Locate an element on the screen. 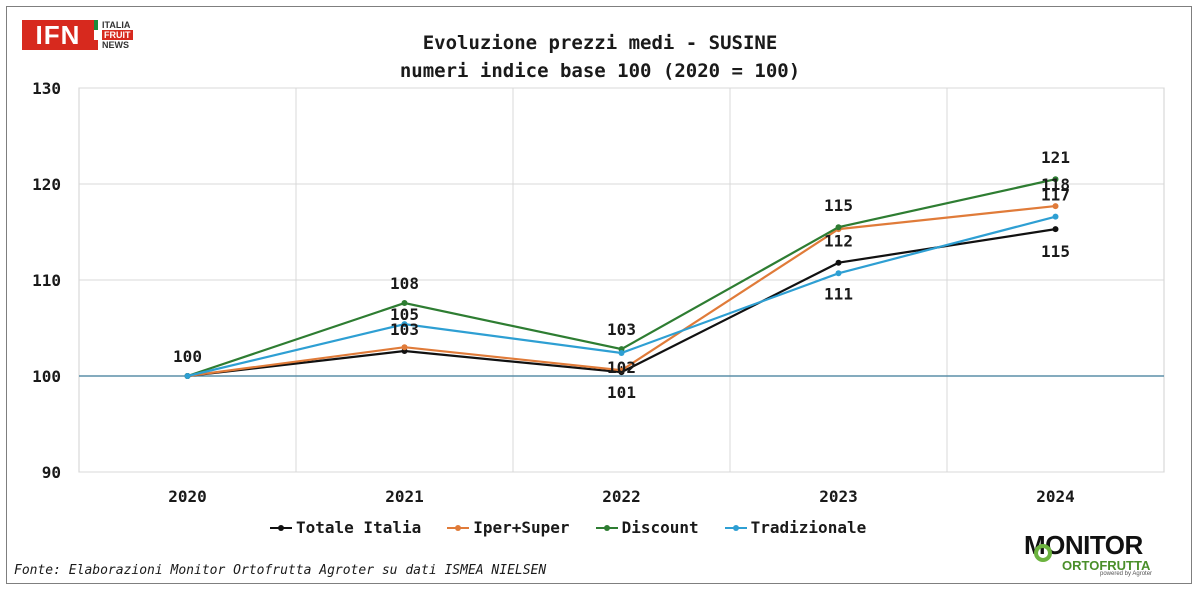  data-label: 117 is located at coordinates (1055, 195).